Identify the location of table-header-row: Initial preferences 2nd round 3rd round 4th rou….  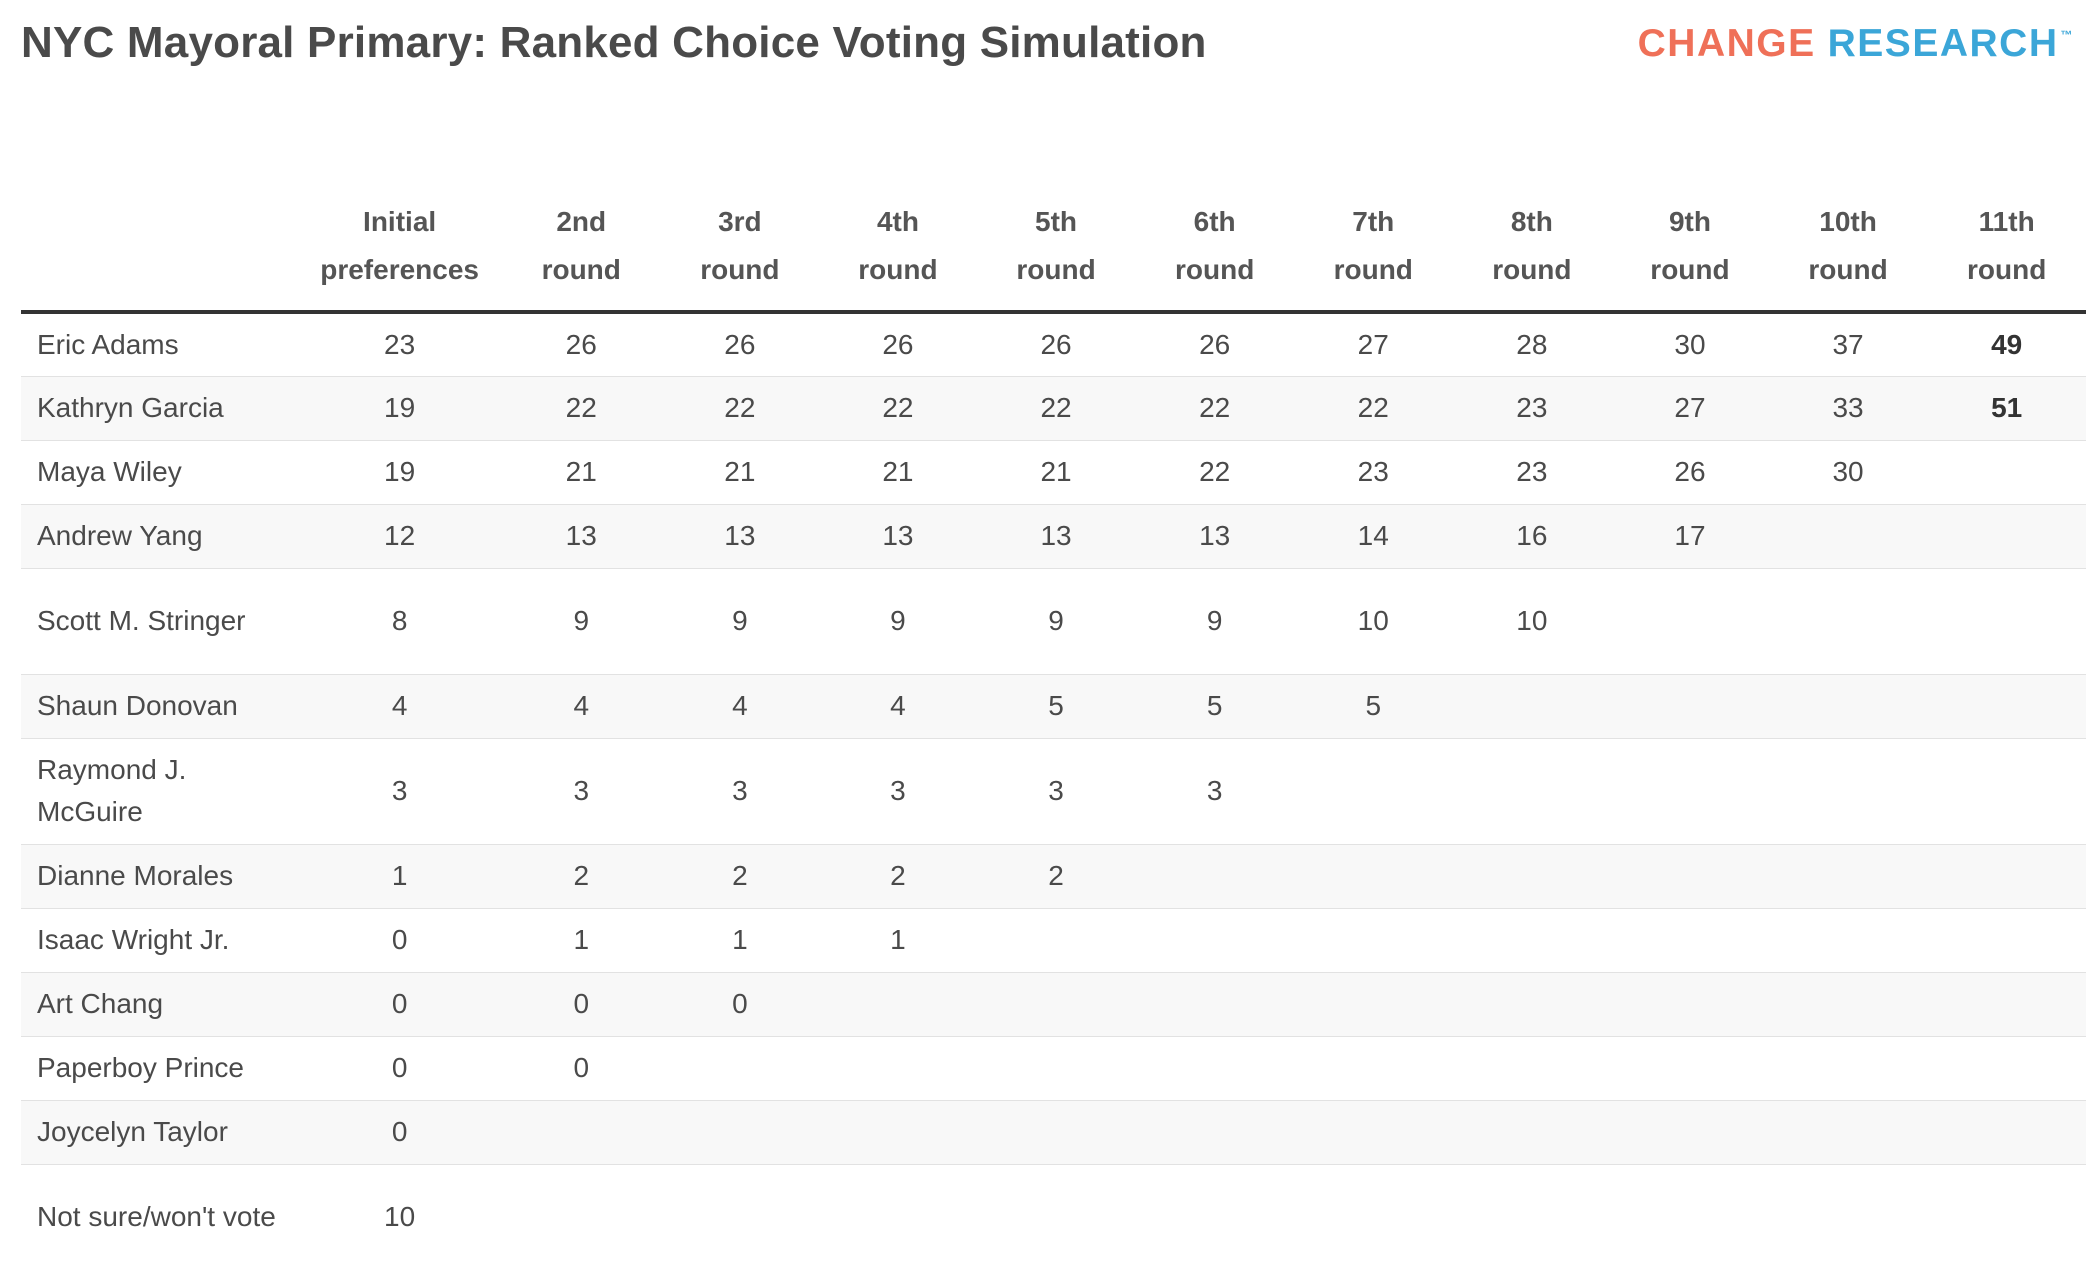
(1053, 253).